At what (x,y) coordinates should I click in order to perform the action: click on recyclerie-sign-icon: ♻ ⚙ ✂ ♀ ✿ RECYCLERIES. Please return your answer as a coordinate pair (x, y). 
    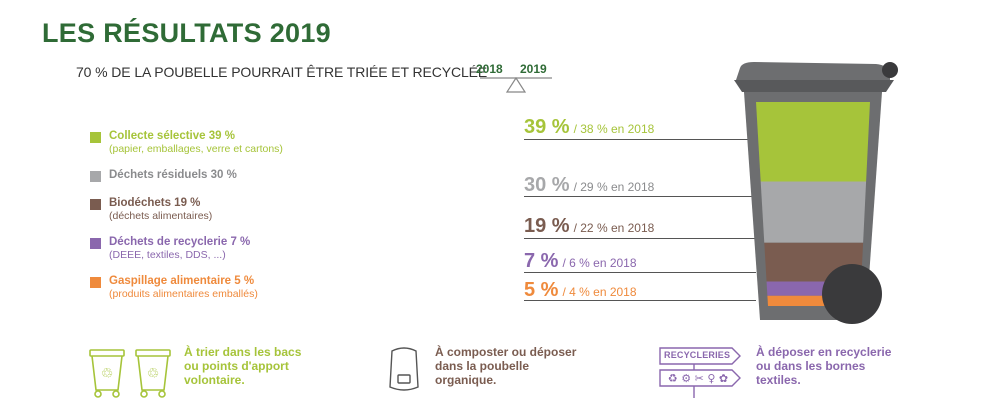
    Looking at the image, I should click on (701, 372).